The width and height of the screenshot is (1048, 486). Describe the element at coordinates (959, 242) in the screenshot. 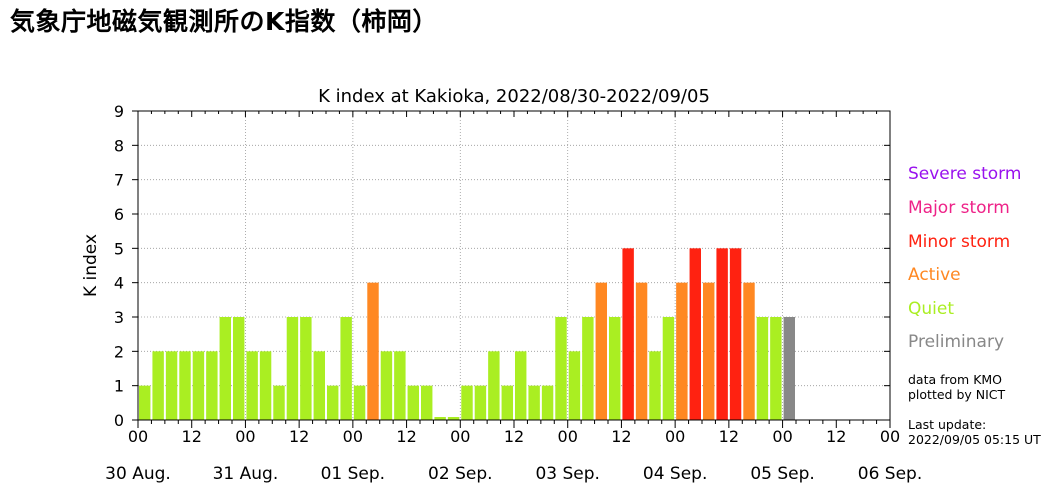

I see `legend-minor-storm: Minor storm` at that location.